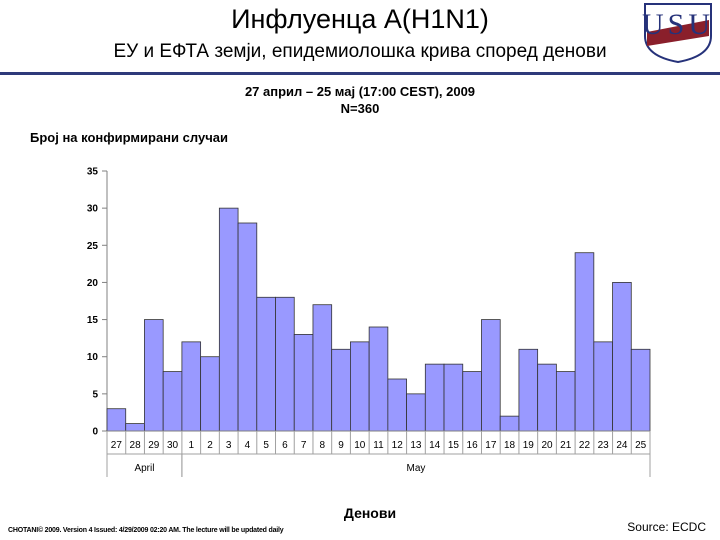 Image resolution: width=720 pixels, height=540 pixels. What do you see at coordinates (529, 445) in the screenshot?
I see `x-tick-label: 19` at bounding box center [529, 445].